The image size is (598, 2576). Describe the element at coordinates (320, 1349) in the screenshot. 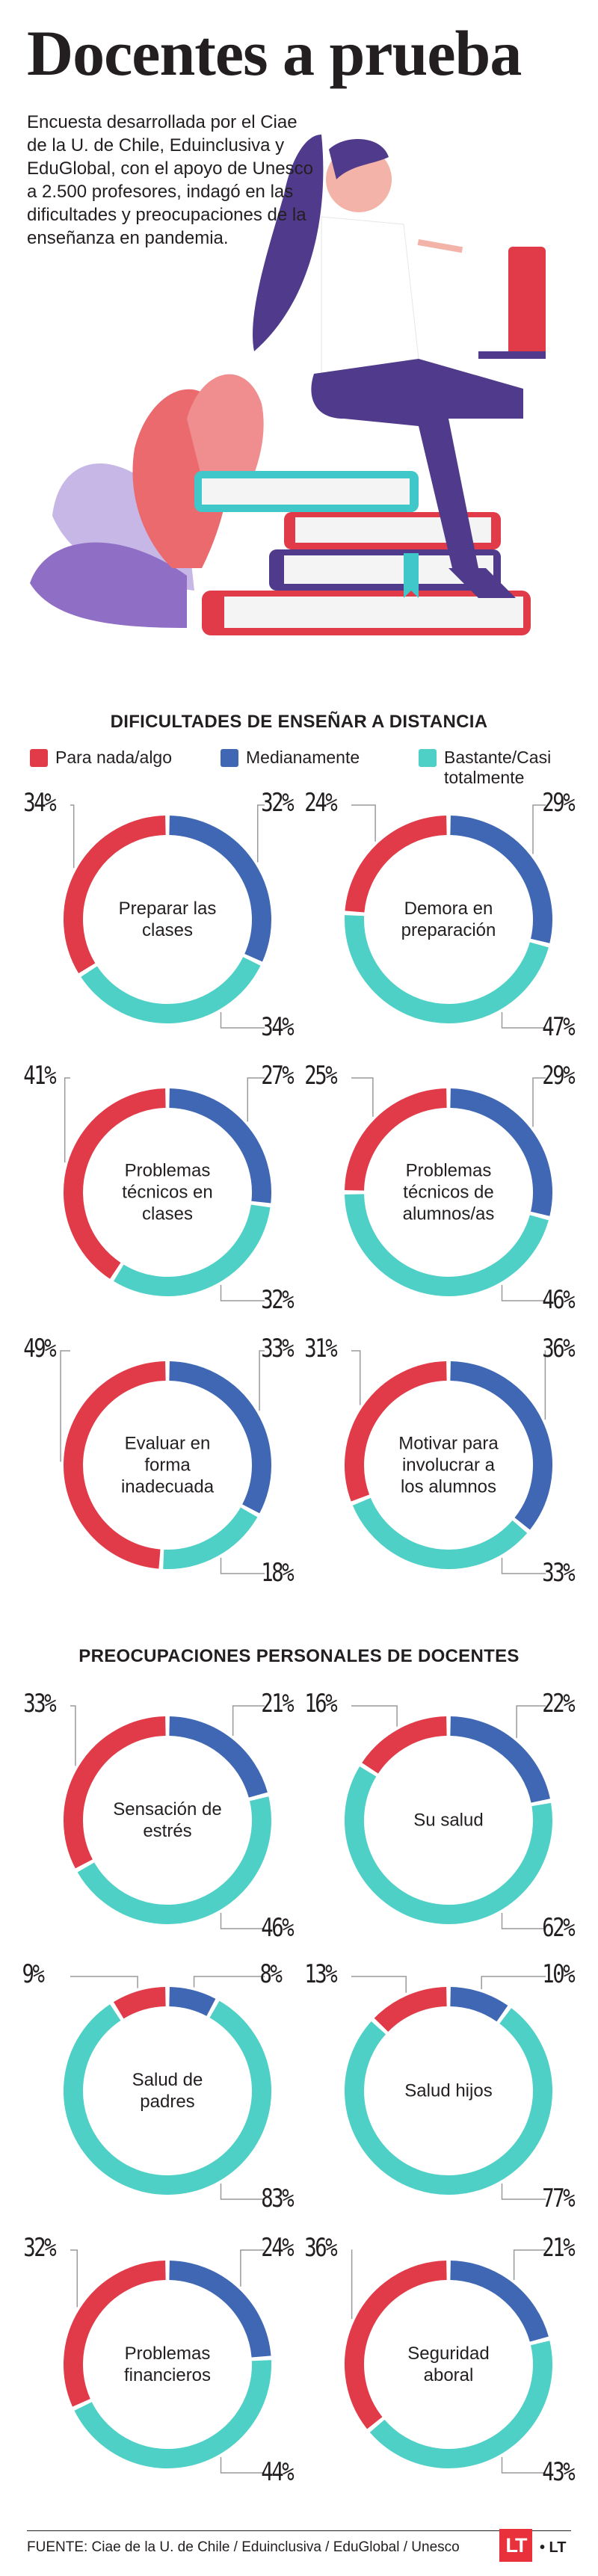

I see `pct-label-red: 31%` at that location.